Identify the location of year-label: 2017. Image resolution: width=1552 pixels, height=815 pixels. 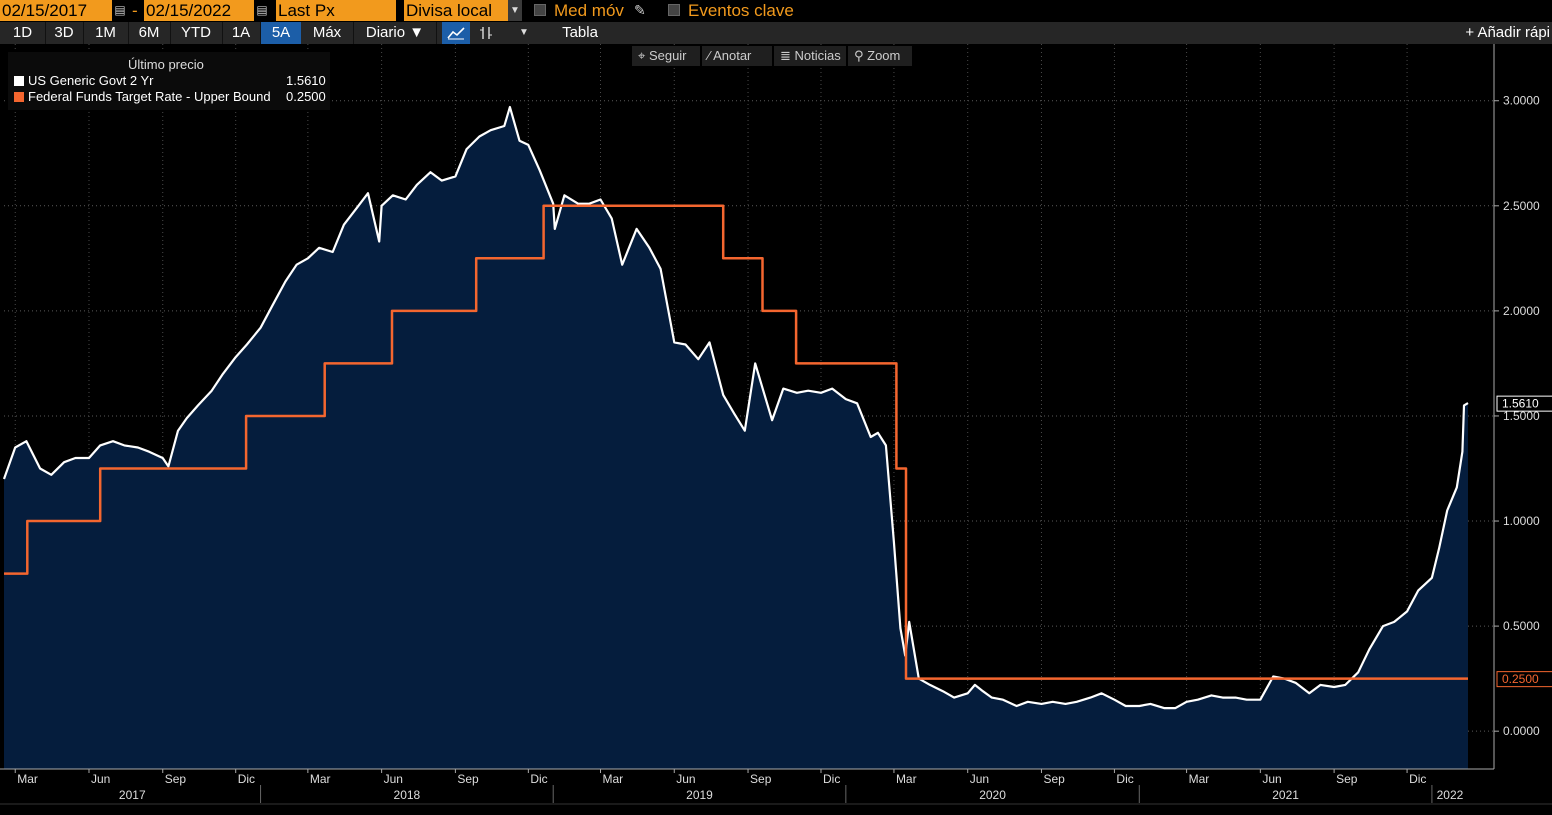
(132, 795).